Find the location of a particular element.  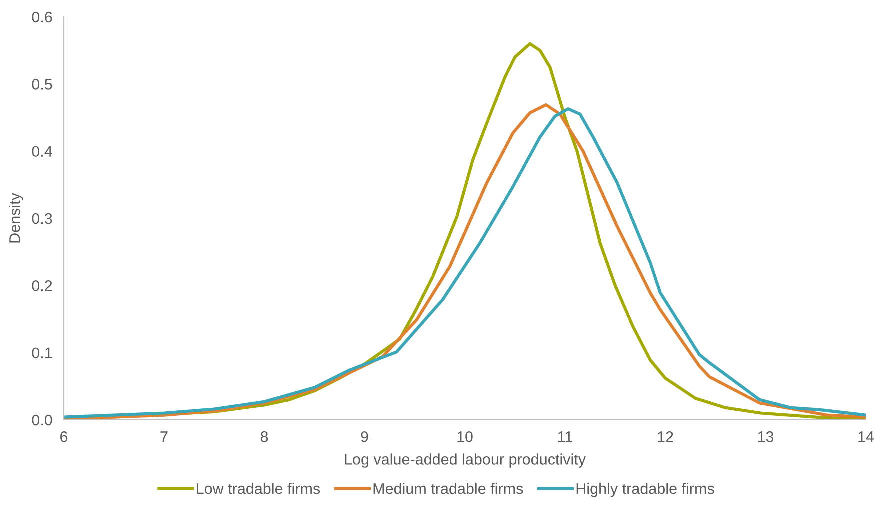

x-tick-label: 14 is located at coordinates (866, 437).